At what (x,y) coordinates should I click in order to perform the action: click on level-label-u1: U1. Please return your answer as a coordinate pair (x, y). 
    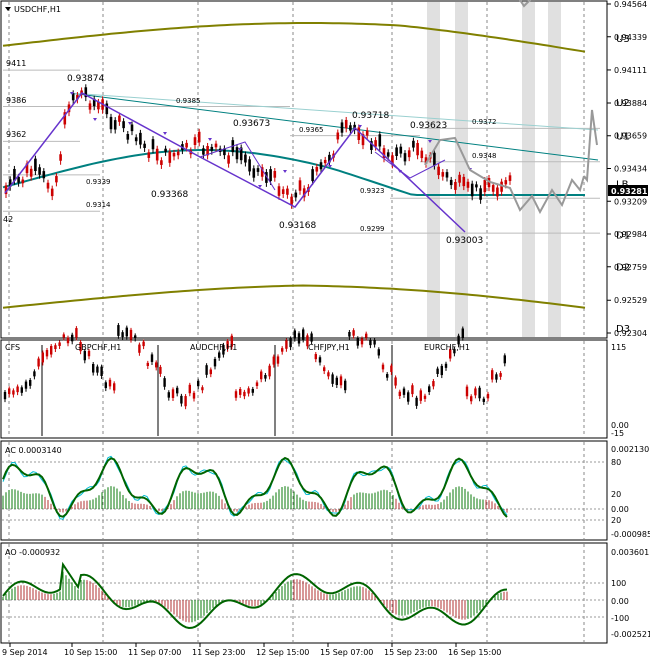
    Looking at the image, I should click on (623, 137).